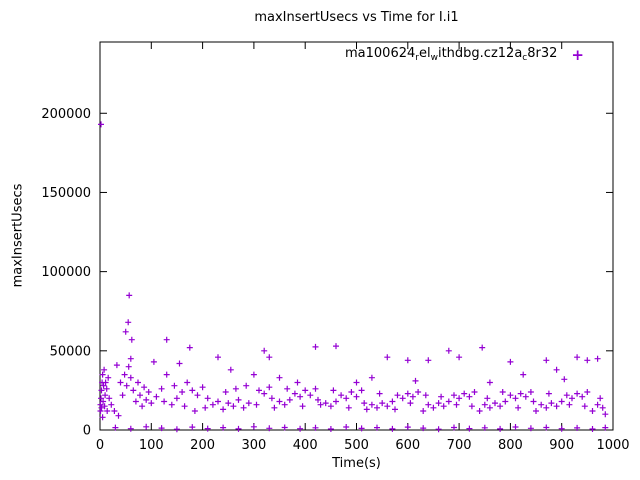  I want to click on svg-text: 900, so click(561, 445).